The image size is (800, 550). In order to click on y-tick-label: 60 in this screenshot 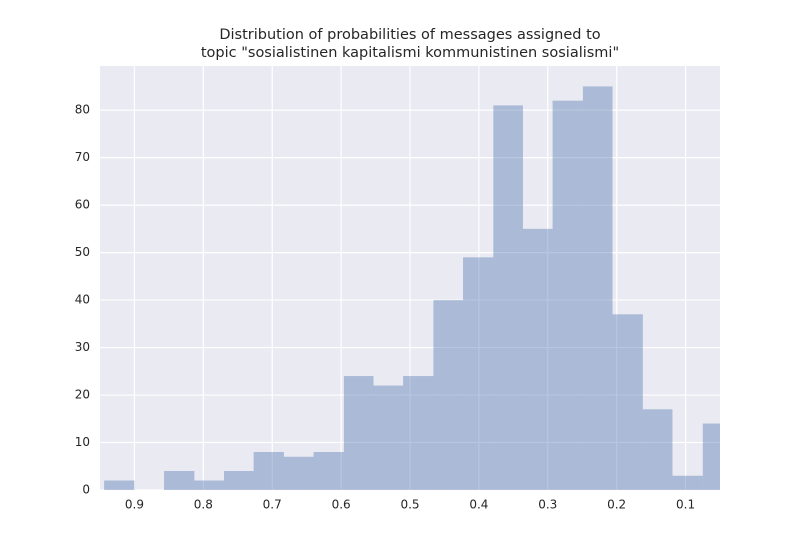, I will do `click(82, 205)`.